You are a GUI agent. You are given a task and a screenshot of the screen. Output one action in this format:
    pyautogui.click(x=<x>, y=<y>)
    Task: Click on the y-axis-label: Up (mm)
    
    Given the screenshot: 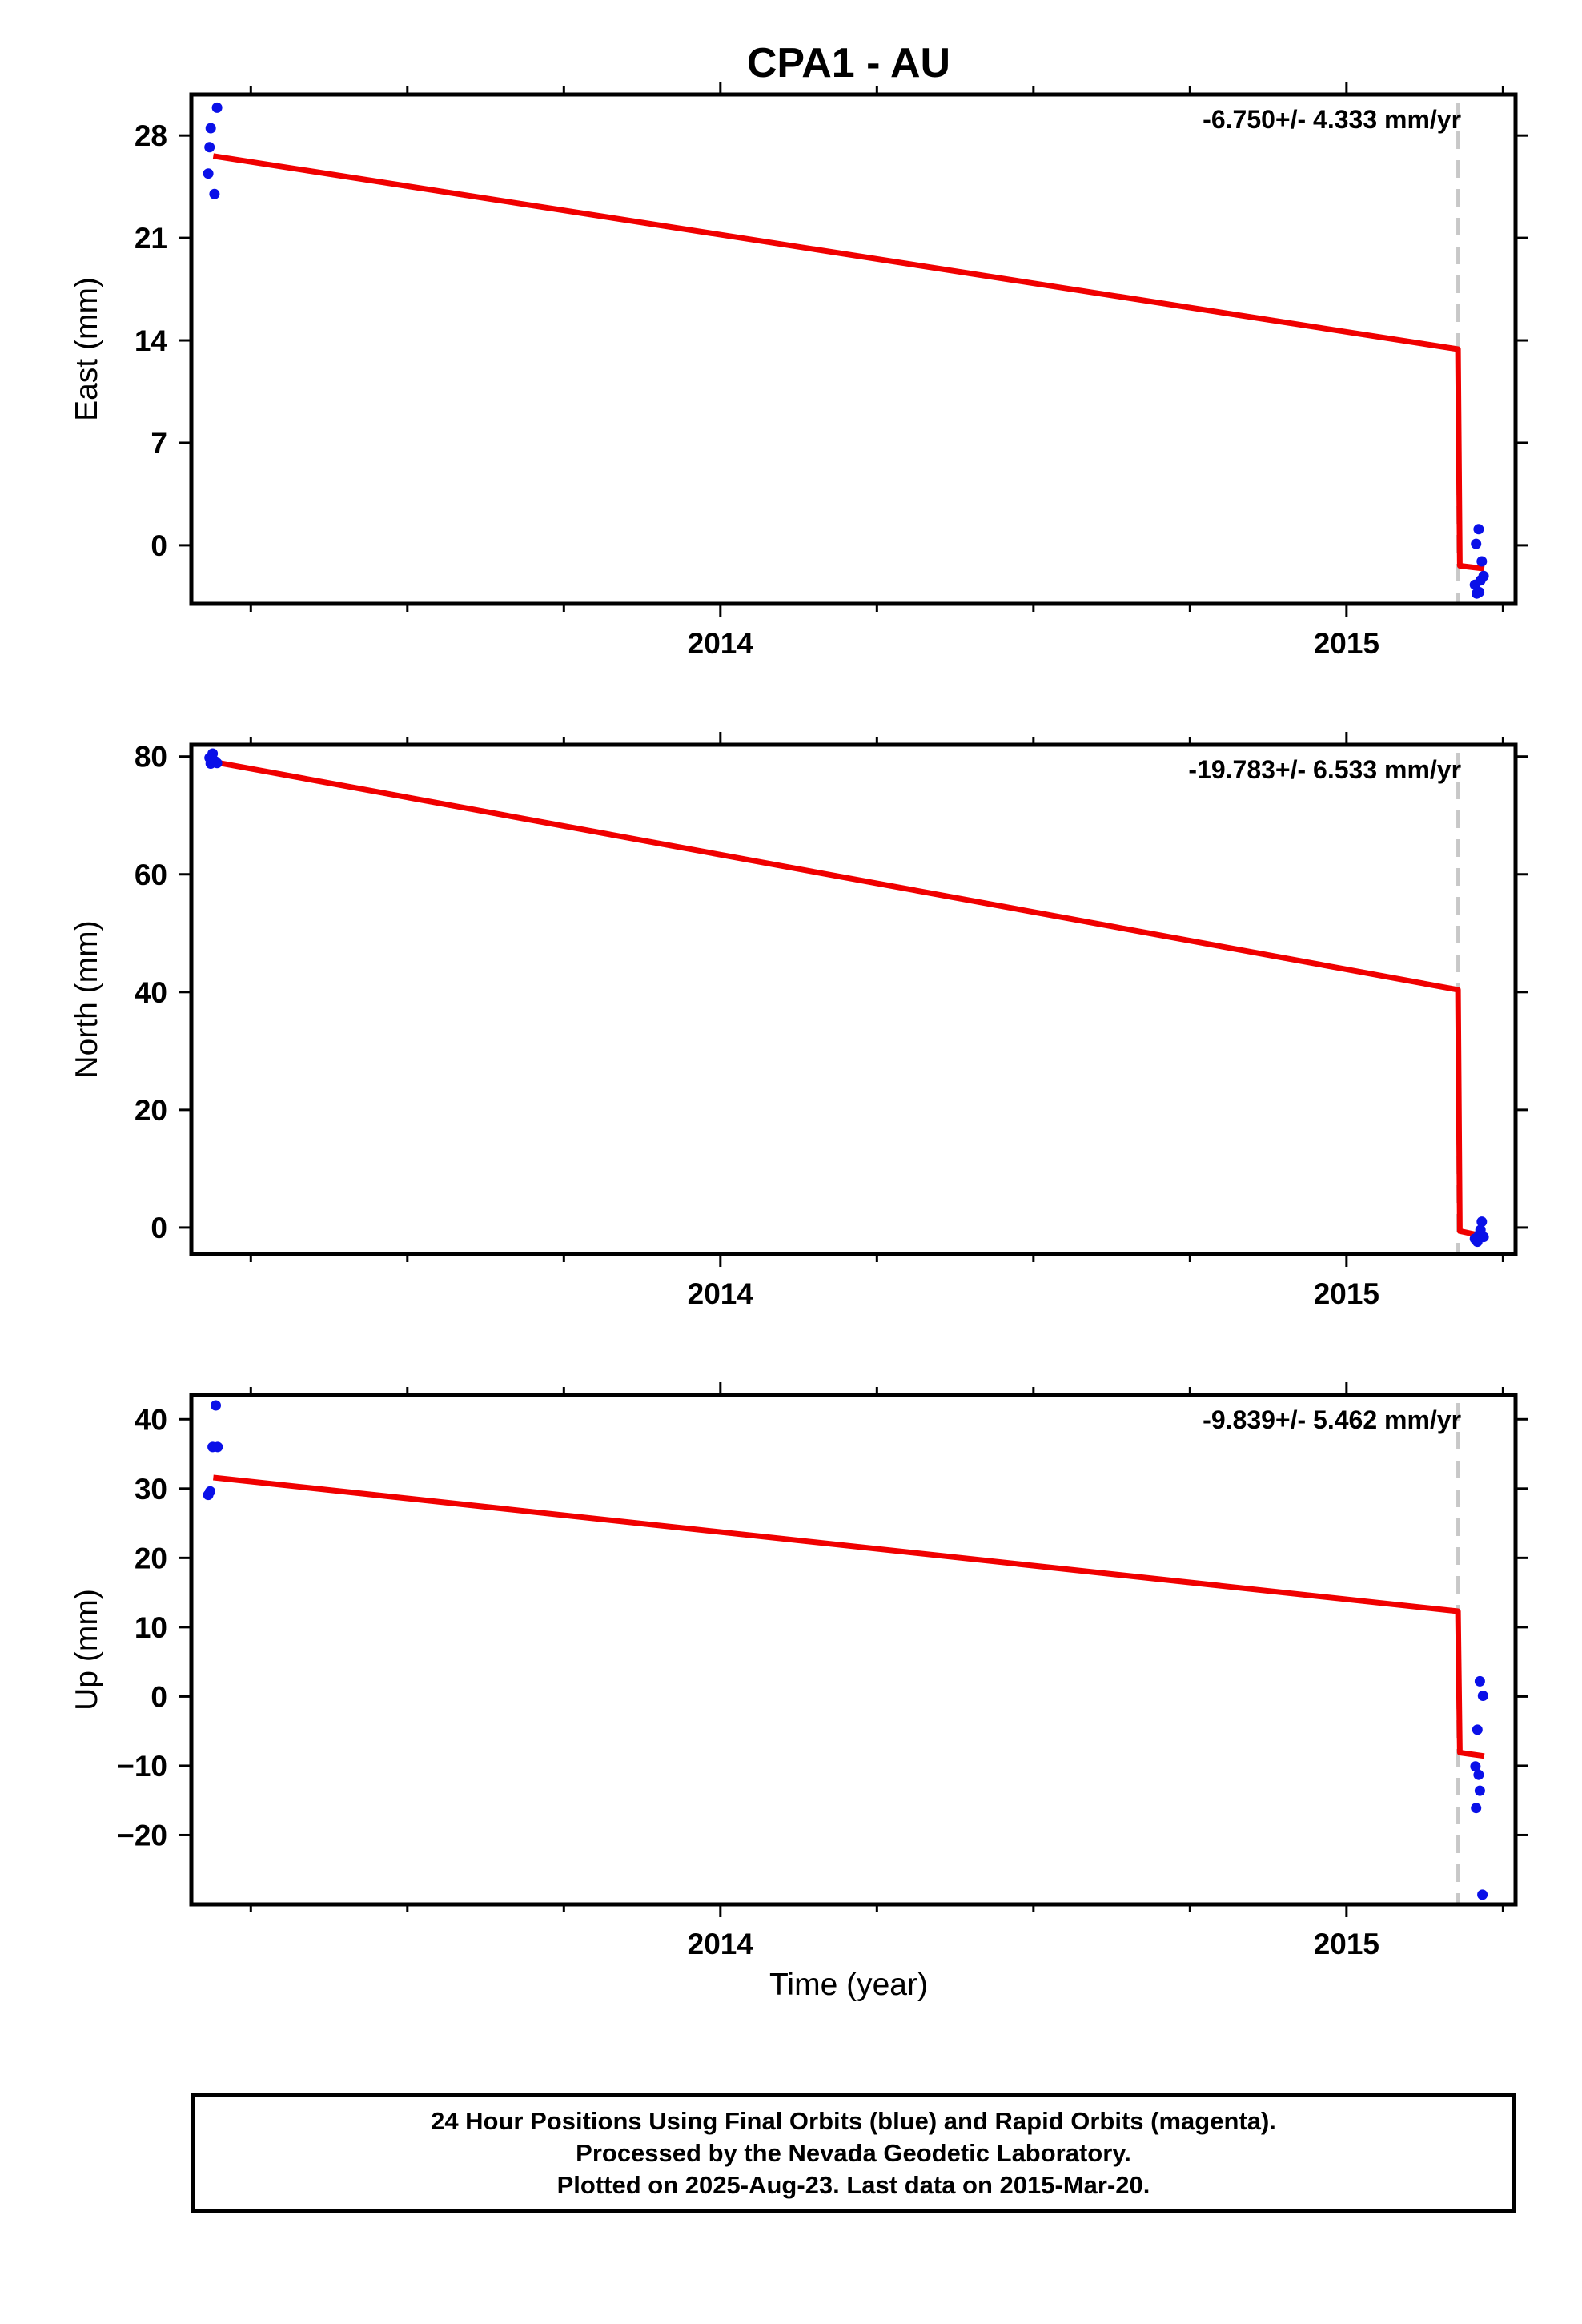 What is the action you would take?
    pyautogui.click(x=87, y=1650)
    